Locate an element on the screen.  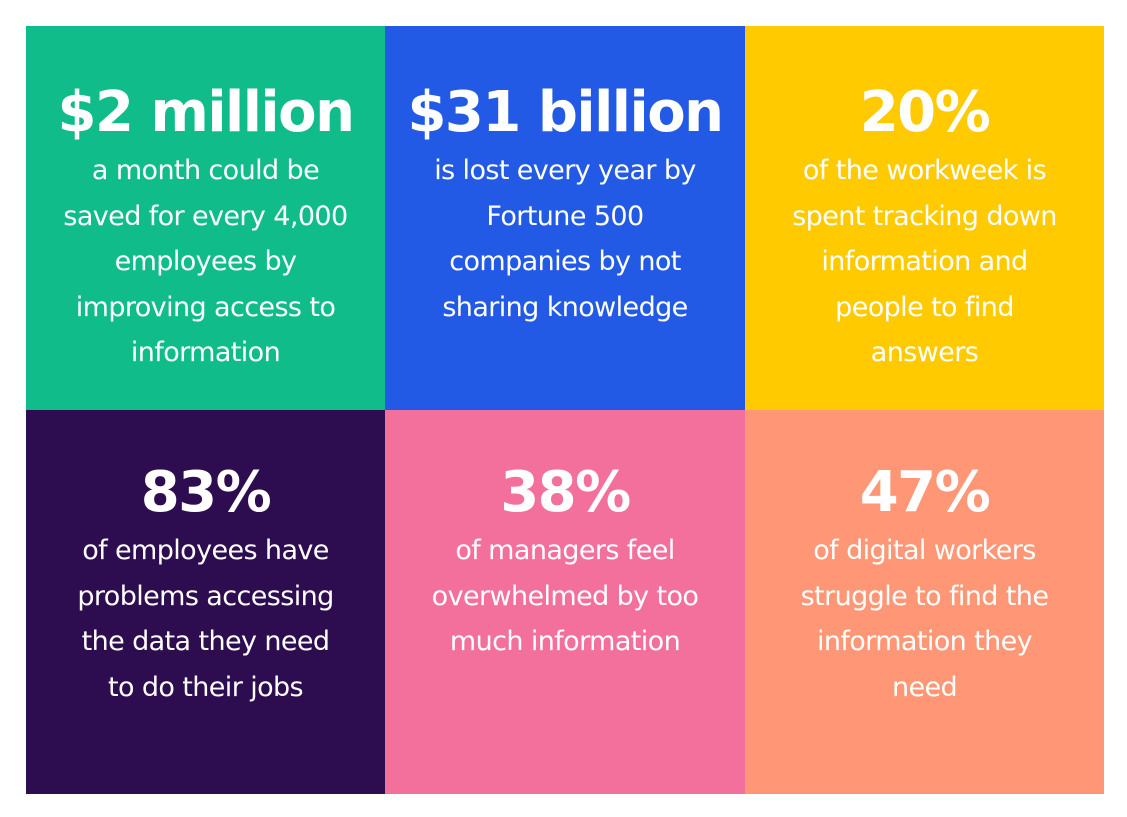
stat-line: need is located at coordinates (924, 687).